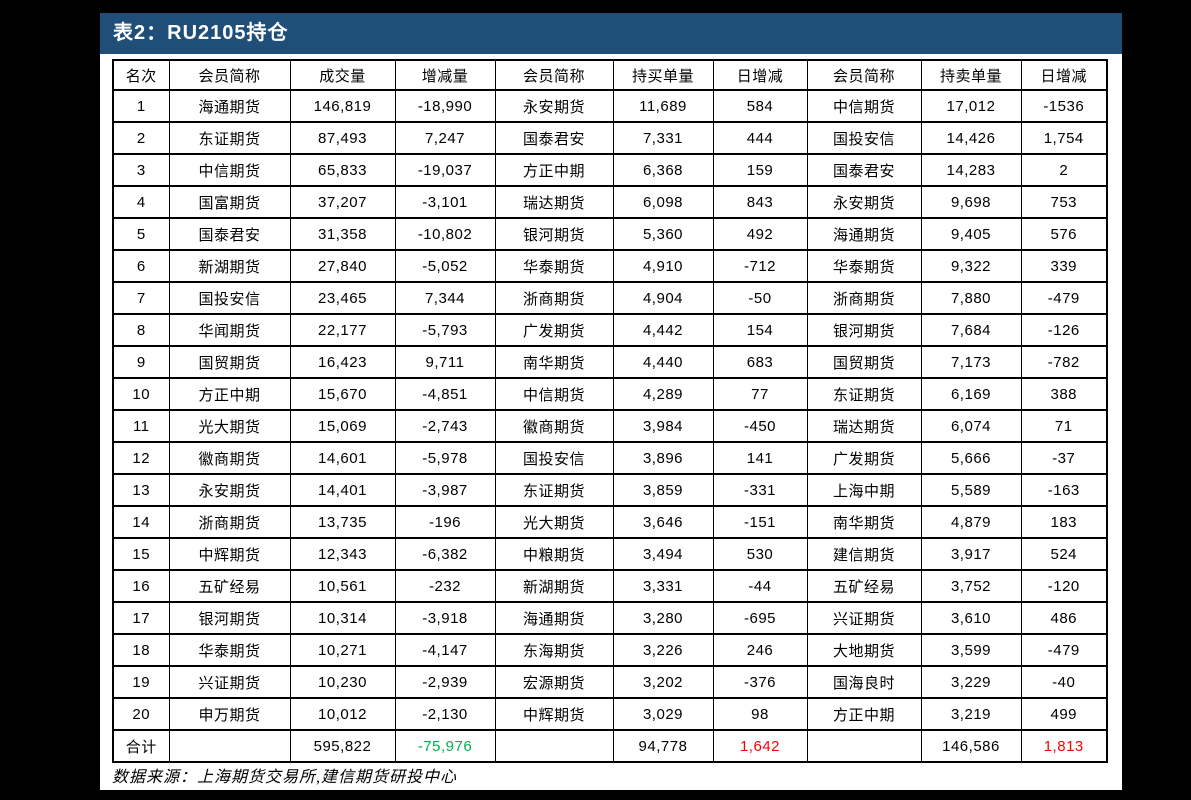 The height and width of the screenshot is (800, 1191). Describe the element at coordinates (760, 394) in the screenshot. I see `table-cell: 77` at that location.